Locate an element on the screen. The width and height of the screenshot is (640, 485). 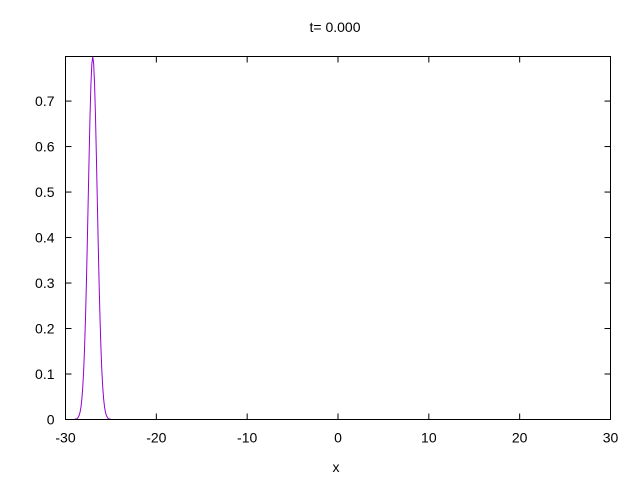
y-tick-label: 0.1 is located at coordinates (45, 374).